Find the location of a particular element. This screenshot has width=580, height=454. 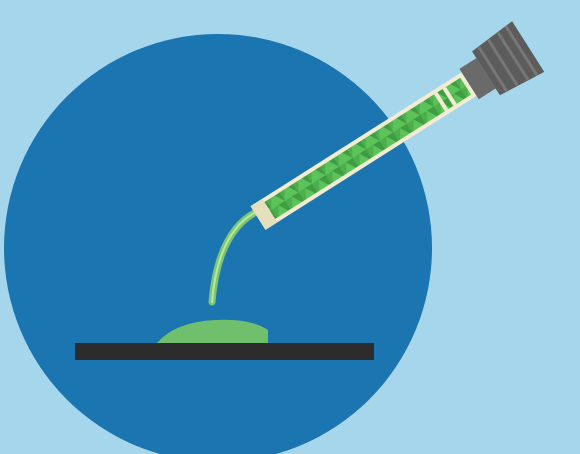

cap-base is located at coordinates (477, 79).